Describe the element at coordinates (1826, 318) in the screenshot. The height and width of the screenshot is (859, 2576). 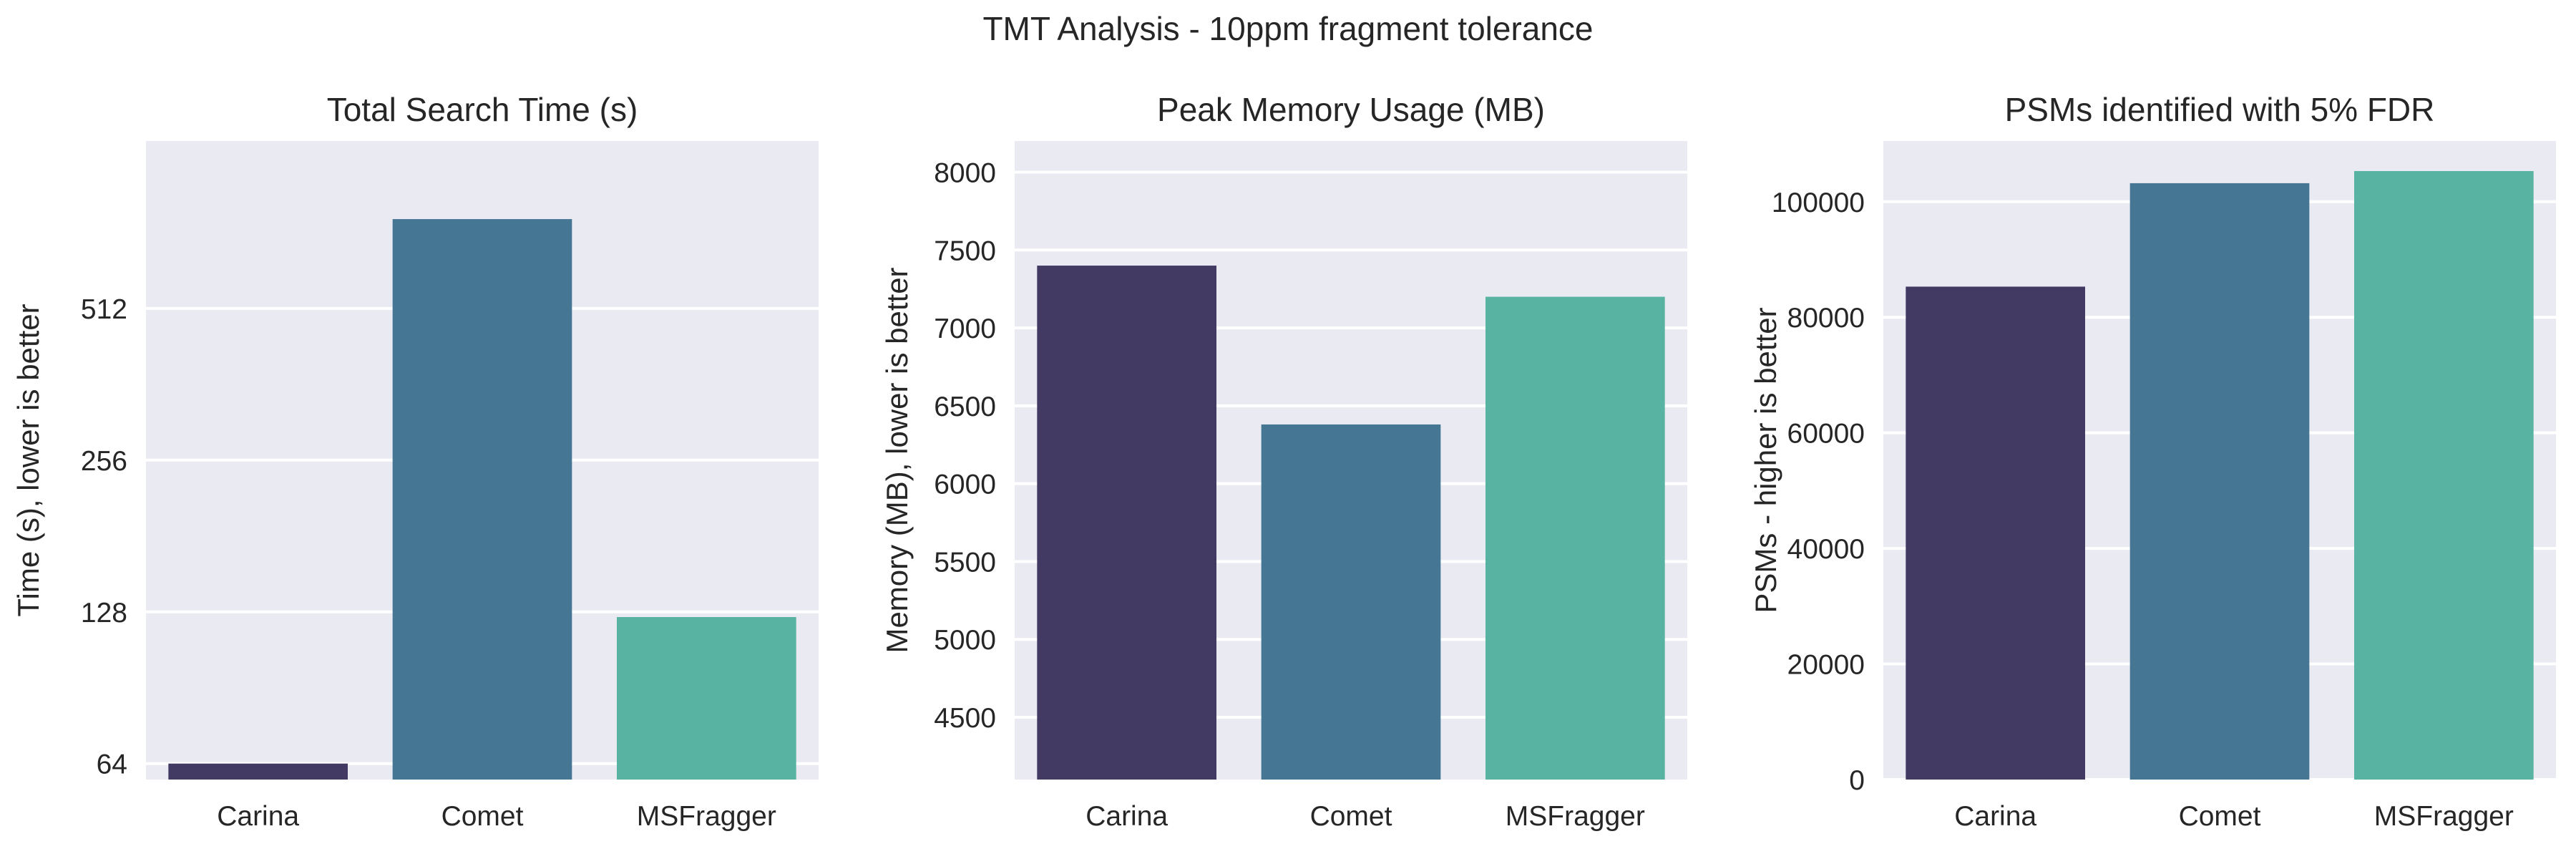
I see `y-tick-label: 80000` at that location.